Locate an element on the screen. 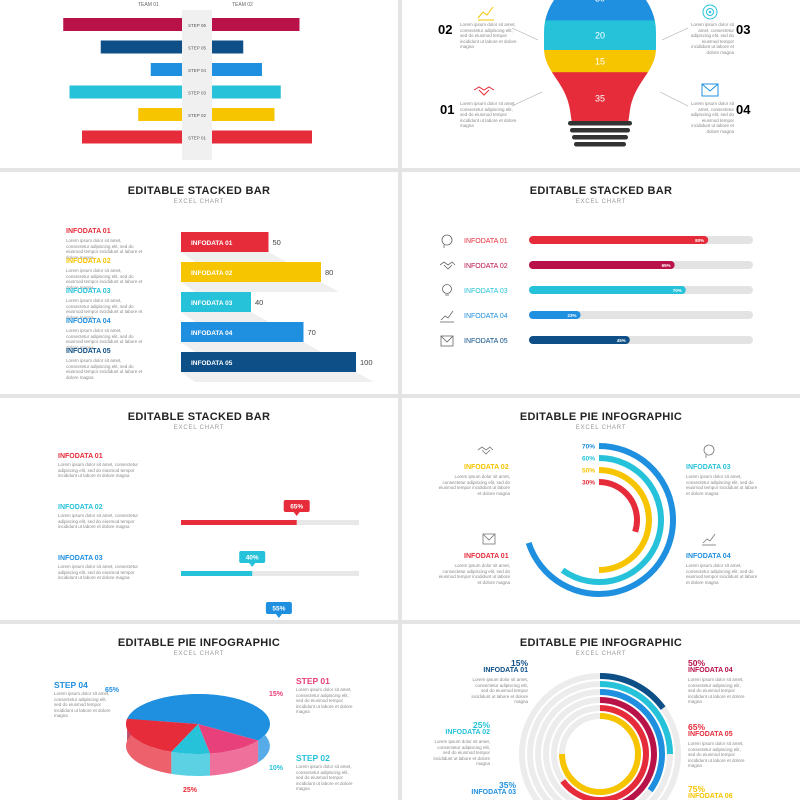  ring-label: INFODATA 01 is located at coordinates (505, 670).